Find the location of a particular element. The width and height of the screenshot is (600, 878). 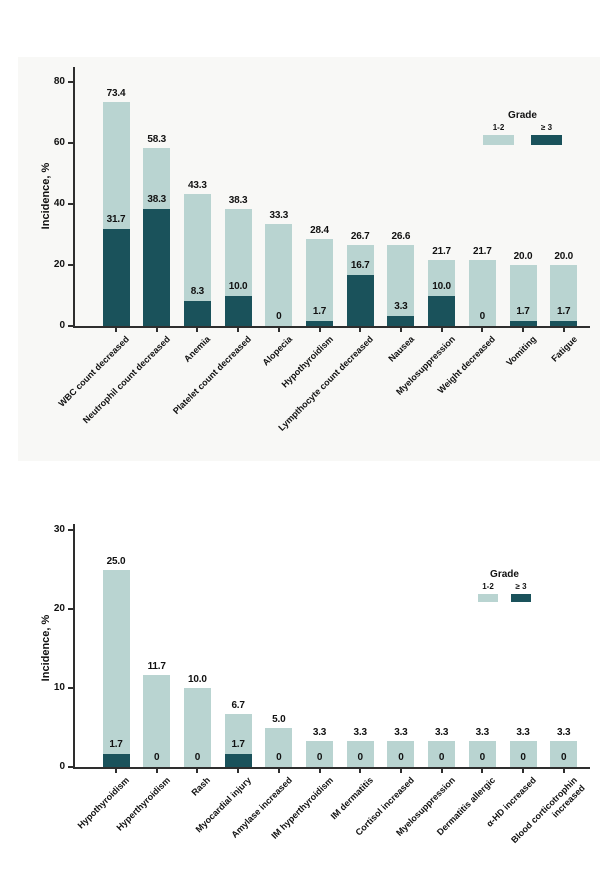

x-category-label: Cortisol increased is located at coordinates (384, 806).